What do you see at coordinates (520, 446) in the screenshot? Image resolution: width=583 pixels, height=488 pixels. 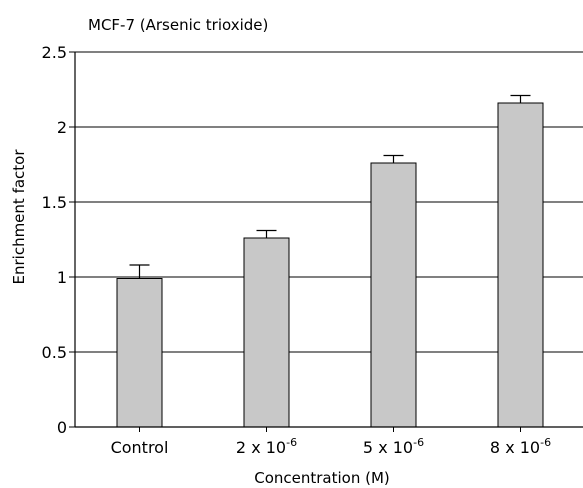 I see `x-tick-label: 8 x 10⁻⁶` at bounding box center [520, 446].